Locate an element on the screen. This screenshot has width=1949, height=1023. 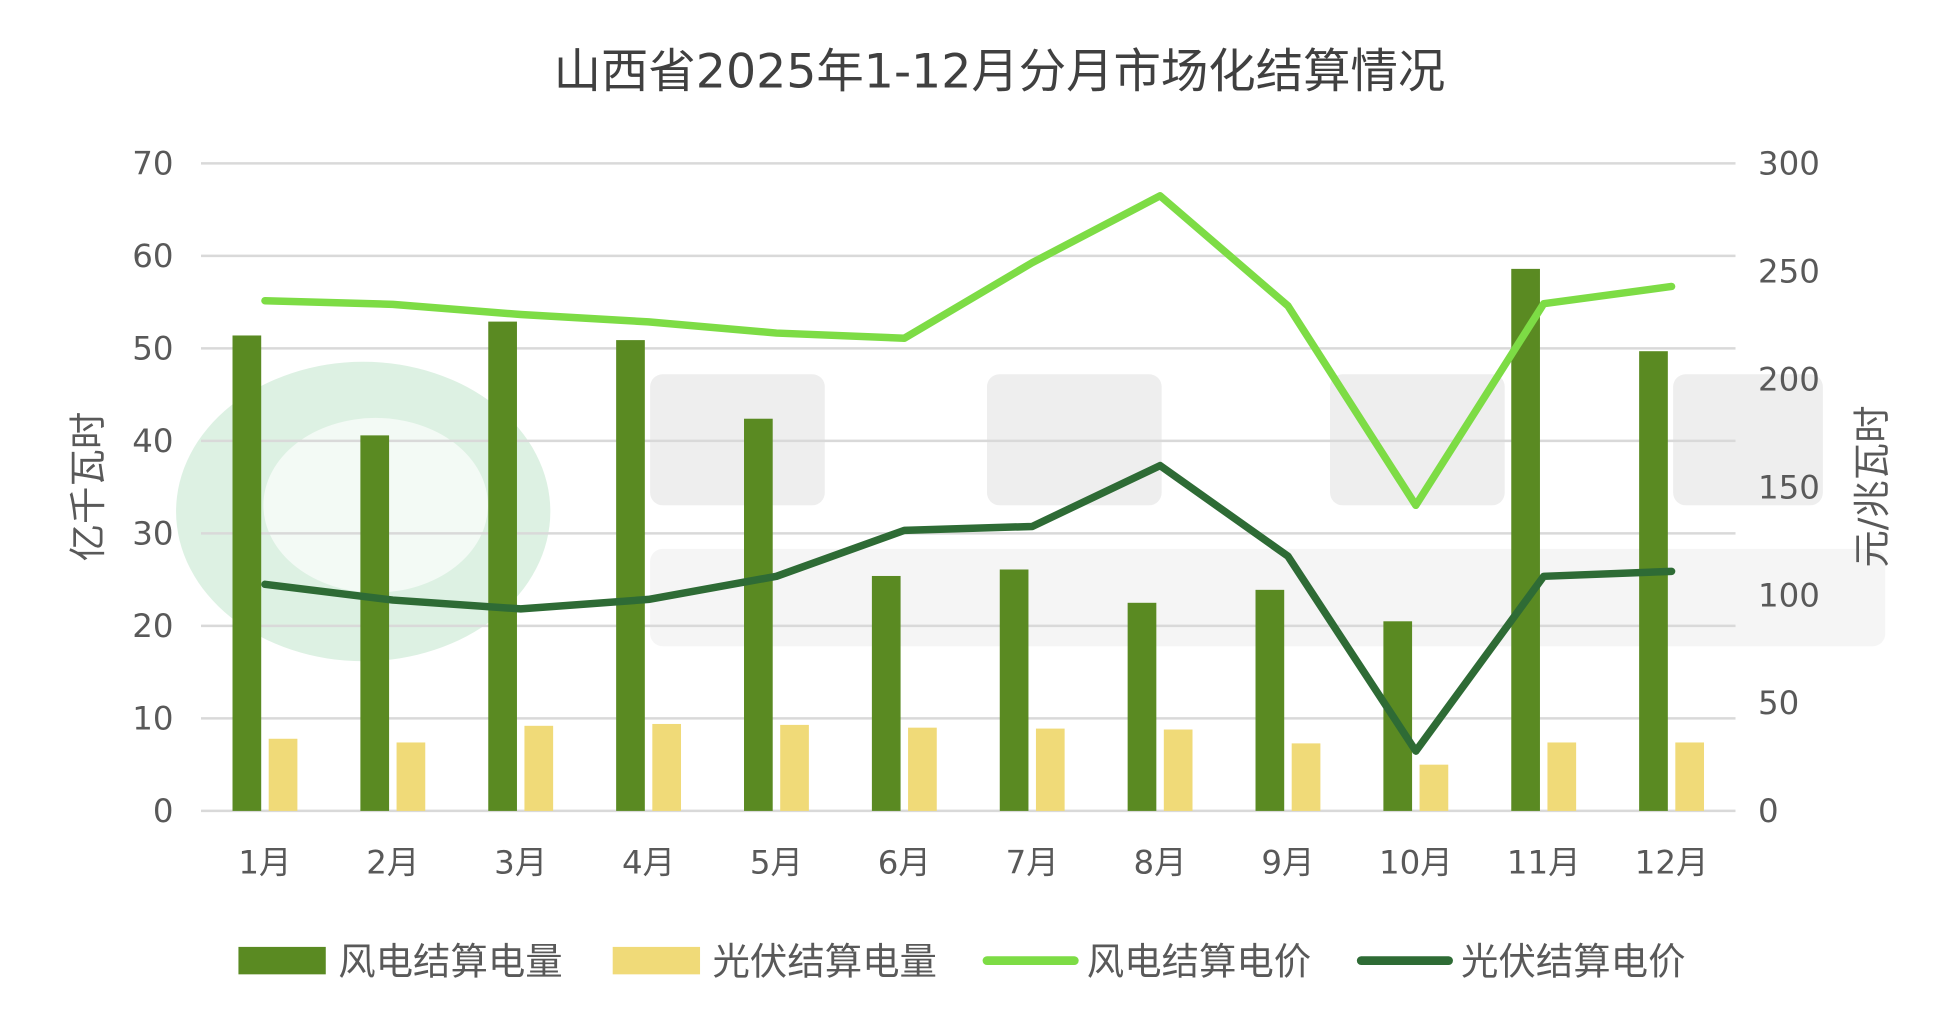
y-axis-right: 0 50 100 150 200 250 300 is located at coordinates (1789, 487).